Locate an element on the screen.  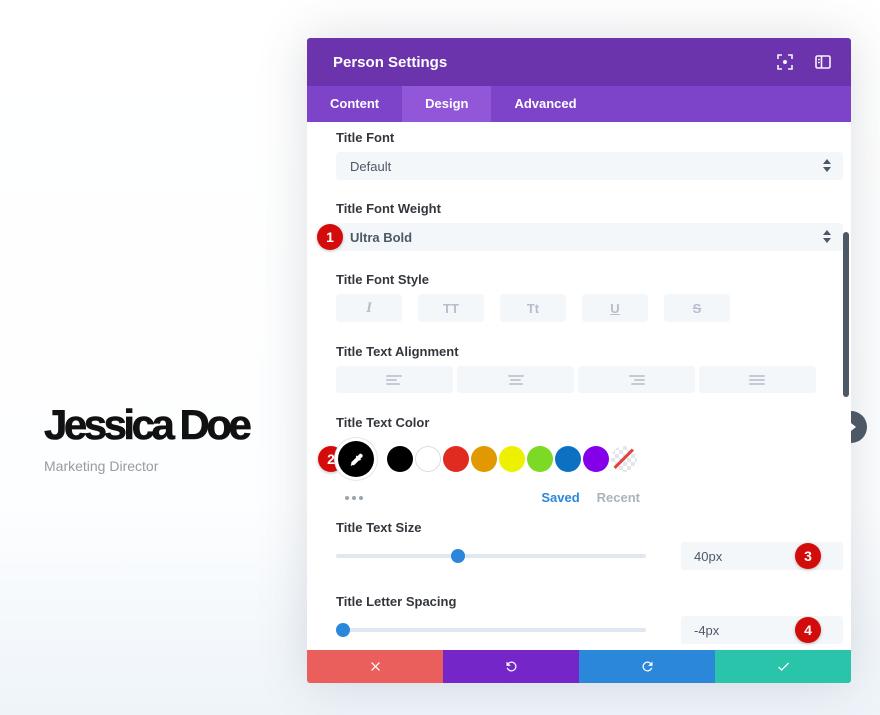
uppercase-style-button: TT is located at coordinates (451, 308).